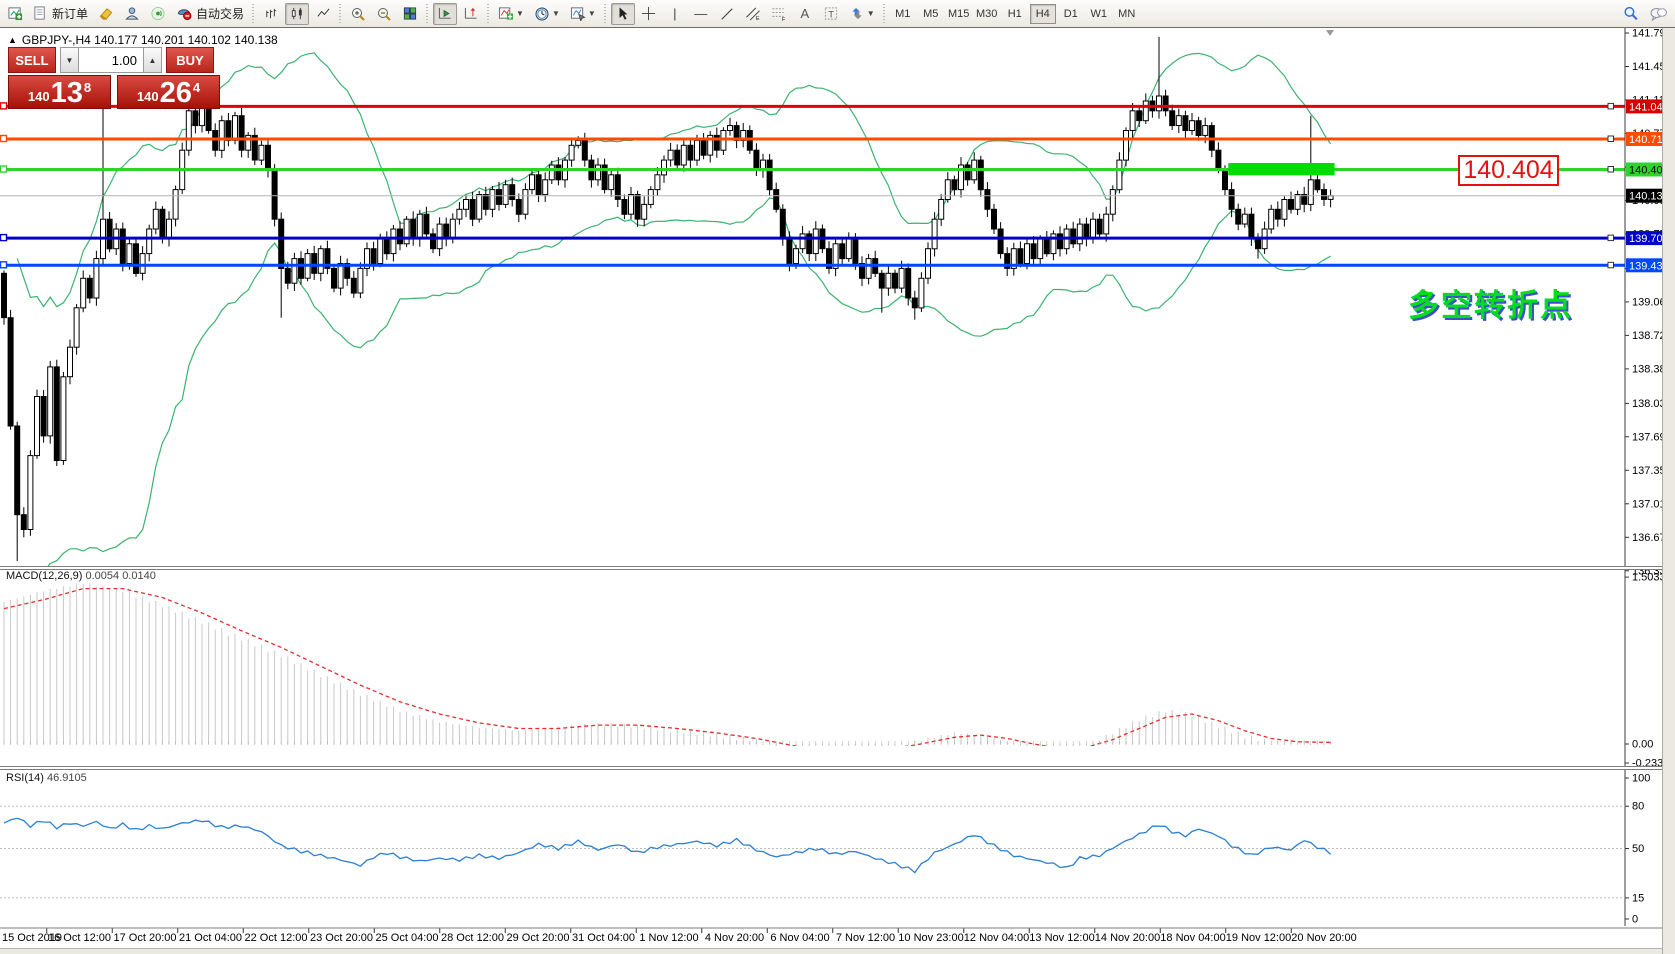 This screenshot has width=1675, height=954. What do you see at coordinates (32, 60) in the screenshot?
I see `sell-button: SELL` at bounding box center [32, 60].